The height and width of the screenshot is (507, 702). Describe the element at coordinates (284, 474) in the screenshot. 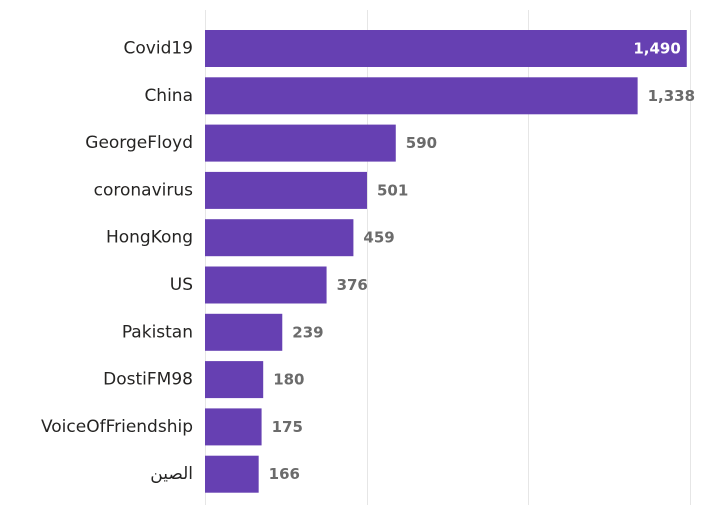

I see `value-label-9: 166` at that location.